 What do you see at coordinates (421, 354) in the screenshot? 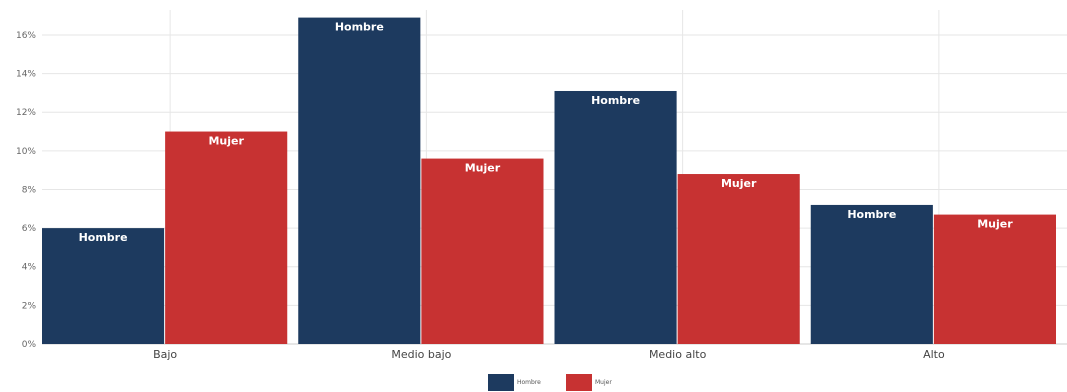
I see `x-category-label: Medio bajo` at bounding box center [421, 354].